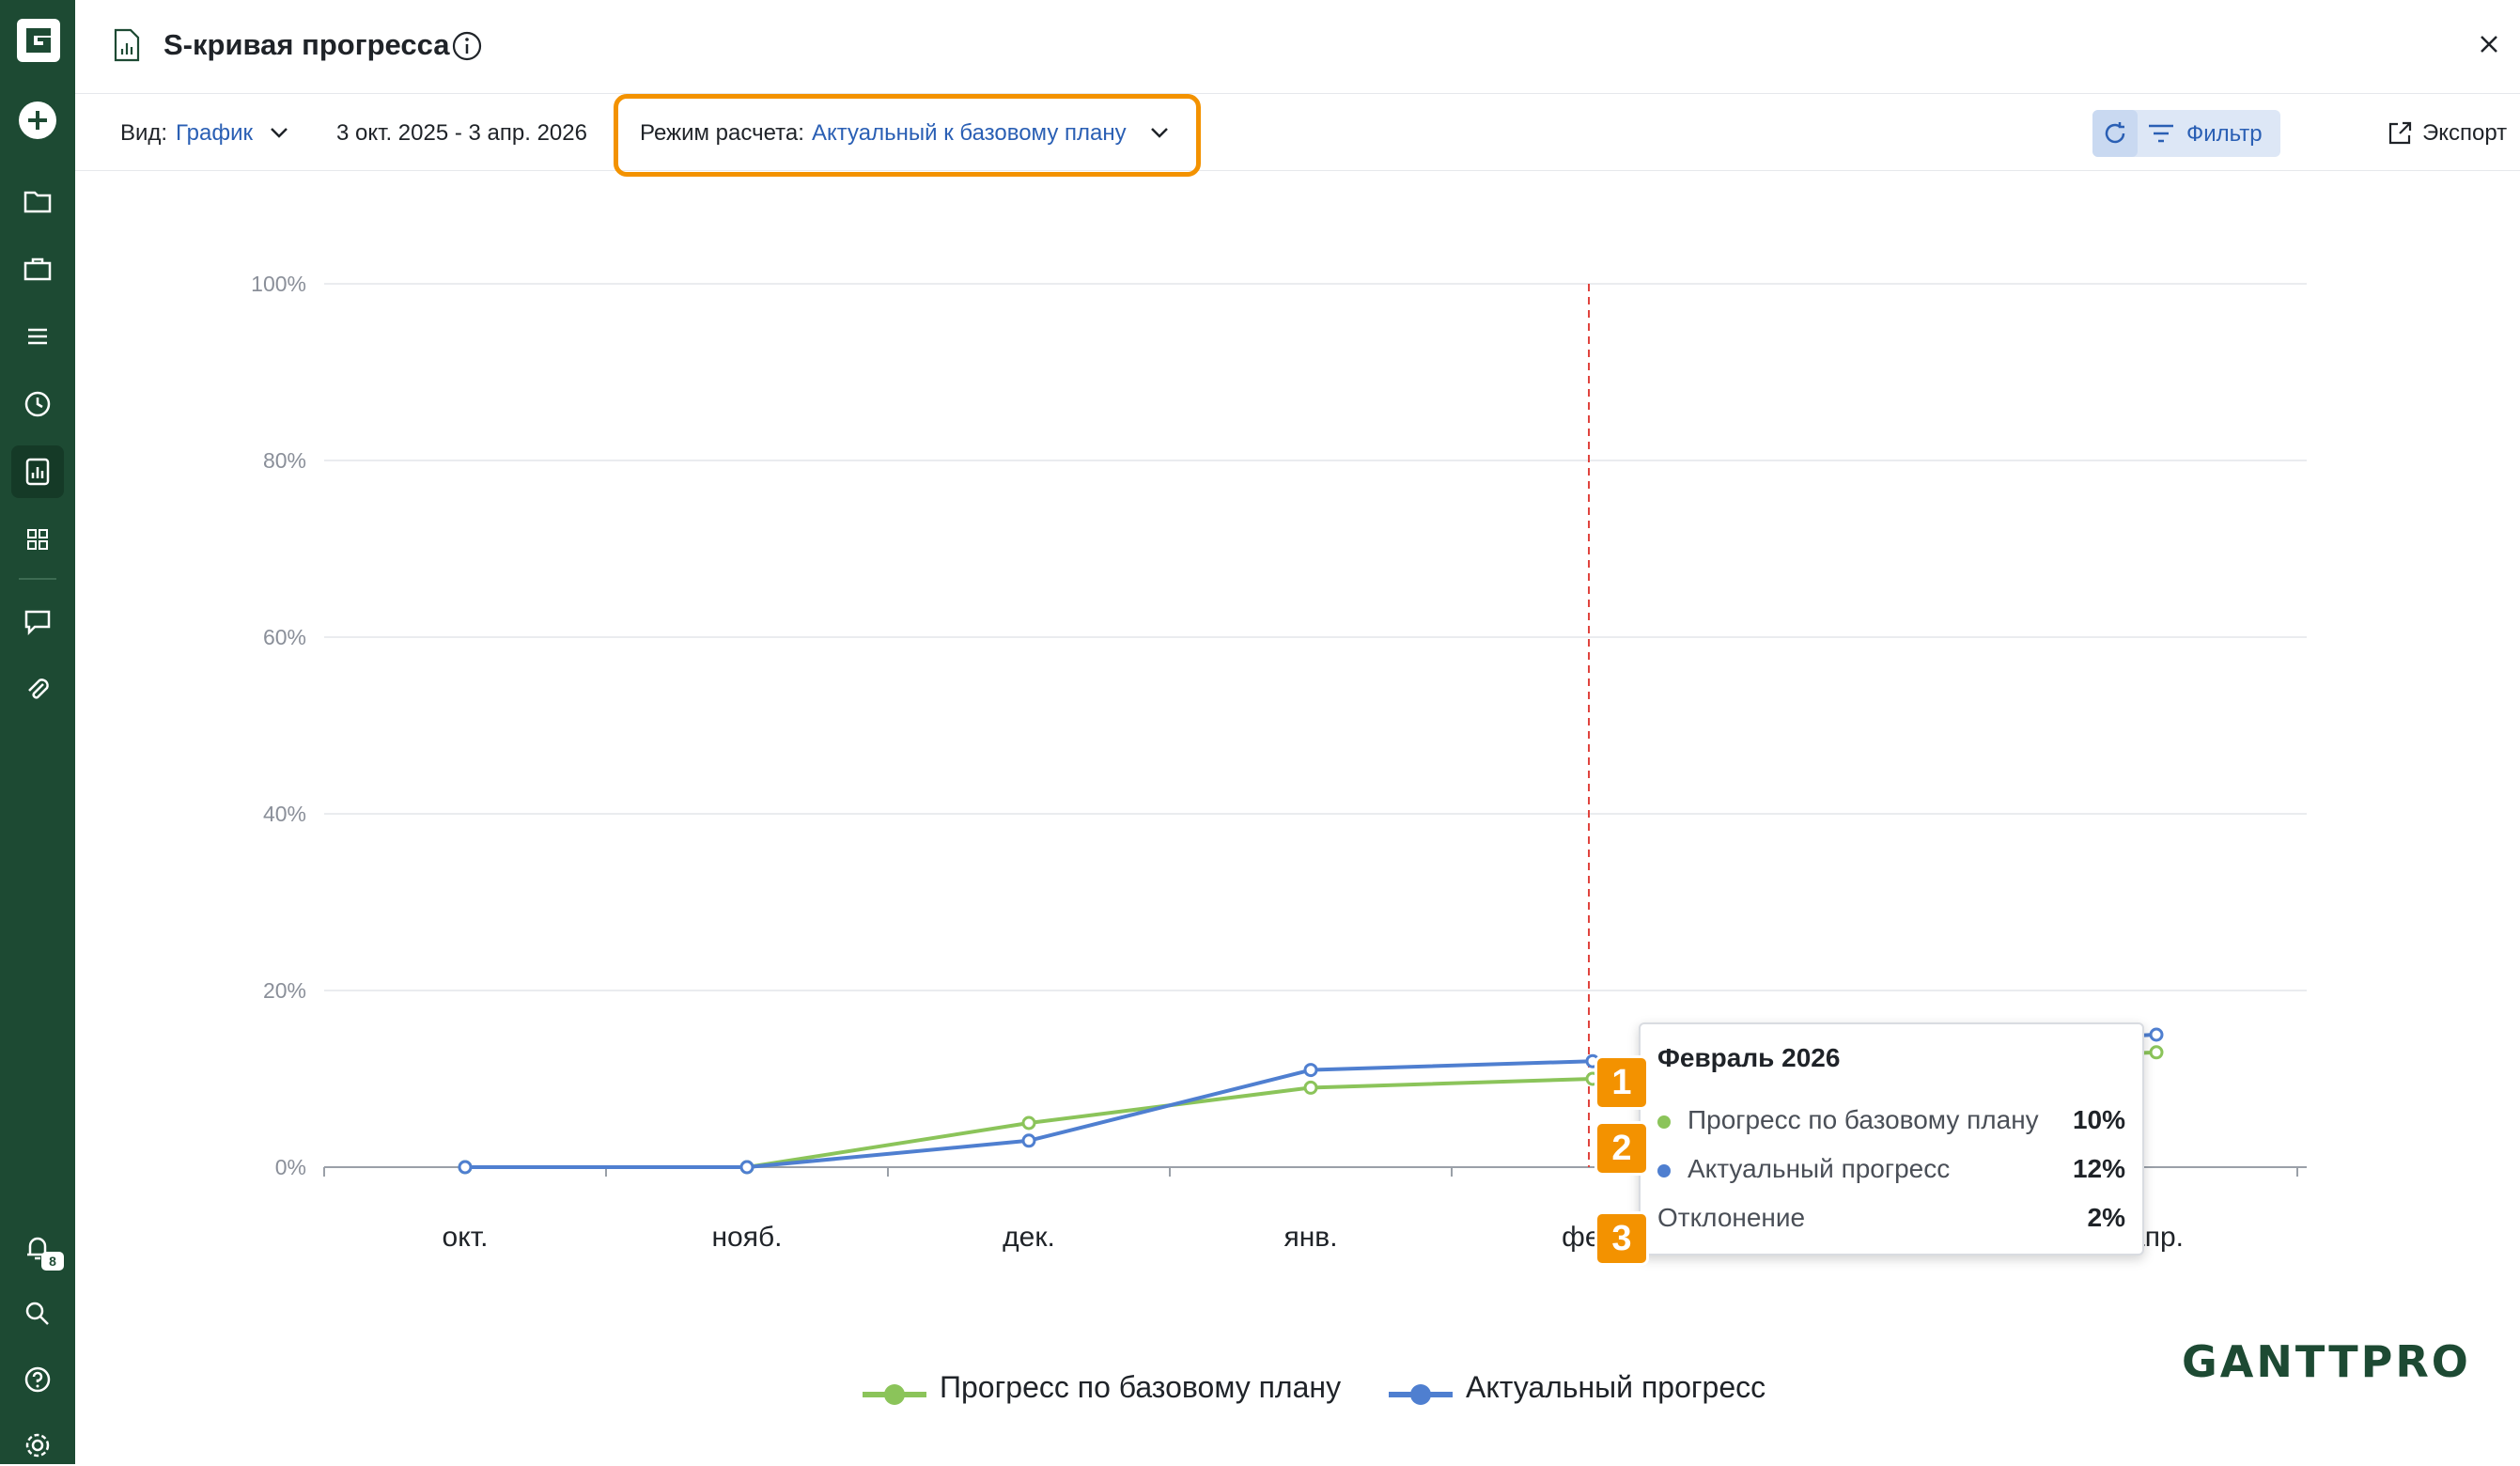 Image resolution: width=2520 pixels, height=1466 pixels. What do you see at coordinates (746, 1237) in the screenshot?
I see `x-tick-label: нояб.` at bounding box center [746, 1237].